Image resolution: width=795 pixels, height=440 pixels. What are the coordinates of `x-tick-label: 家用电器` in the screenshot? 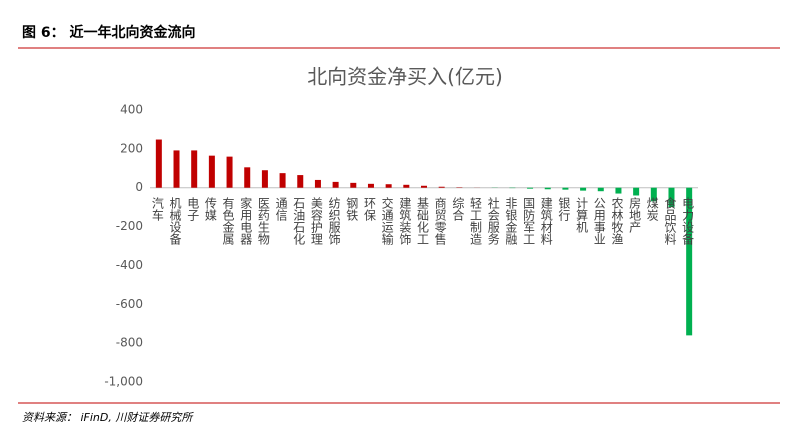 It's located at (246, 220).